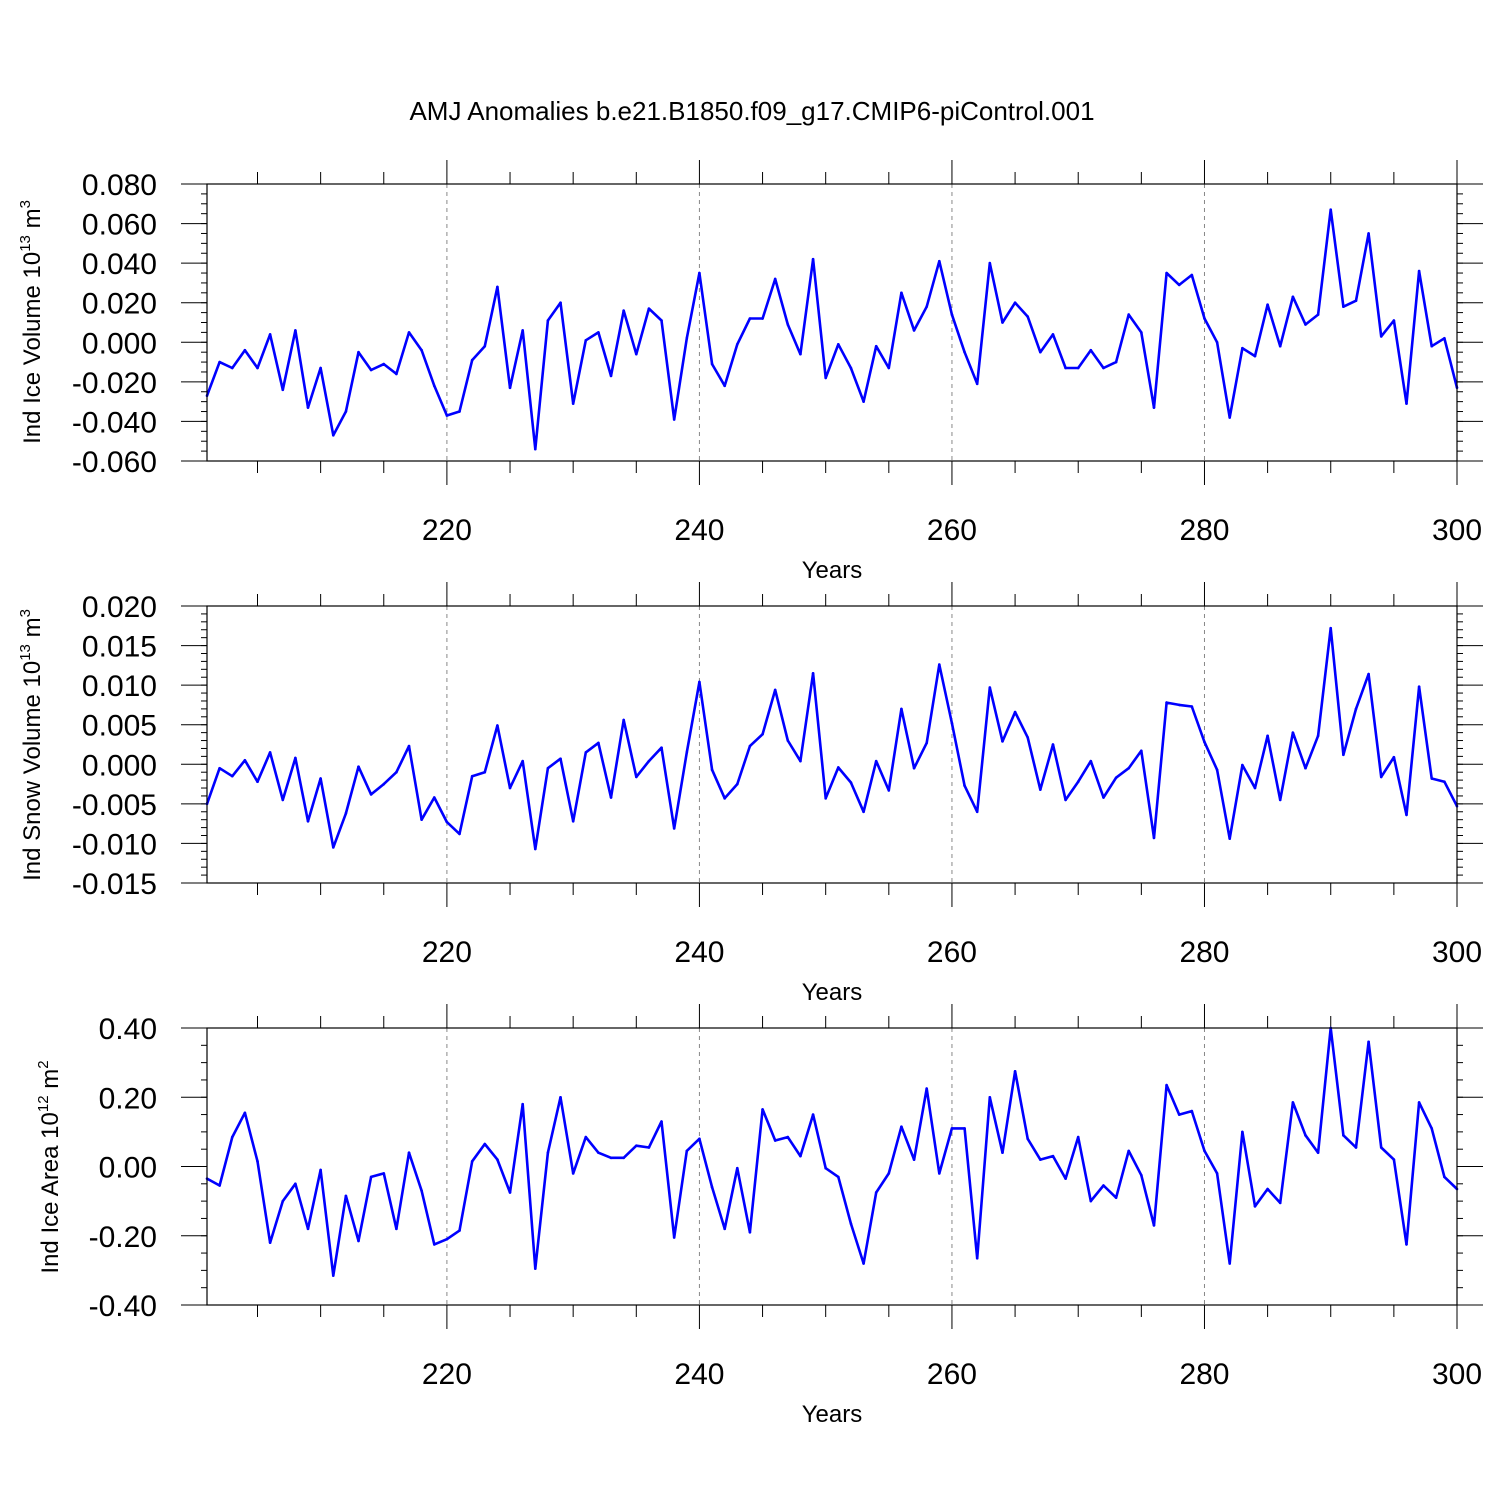  I want to click on x-tick-label: 280, so click(1204, 952).